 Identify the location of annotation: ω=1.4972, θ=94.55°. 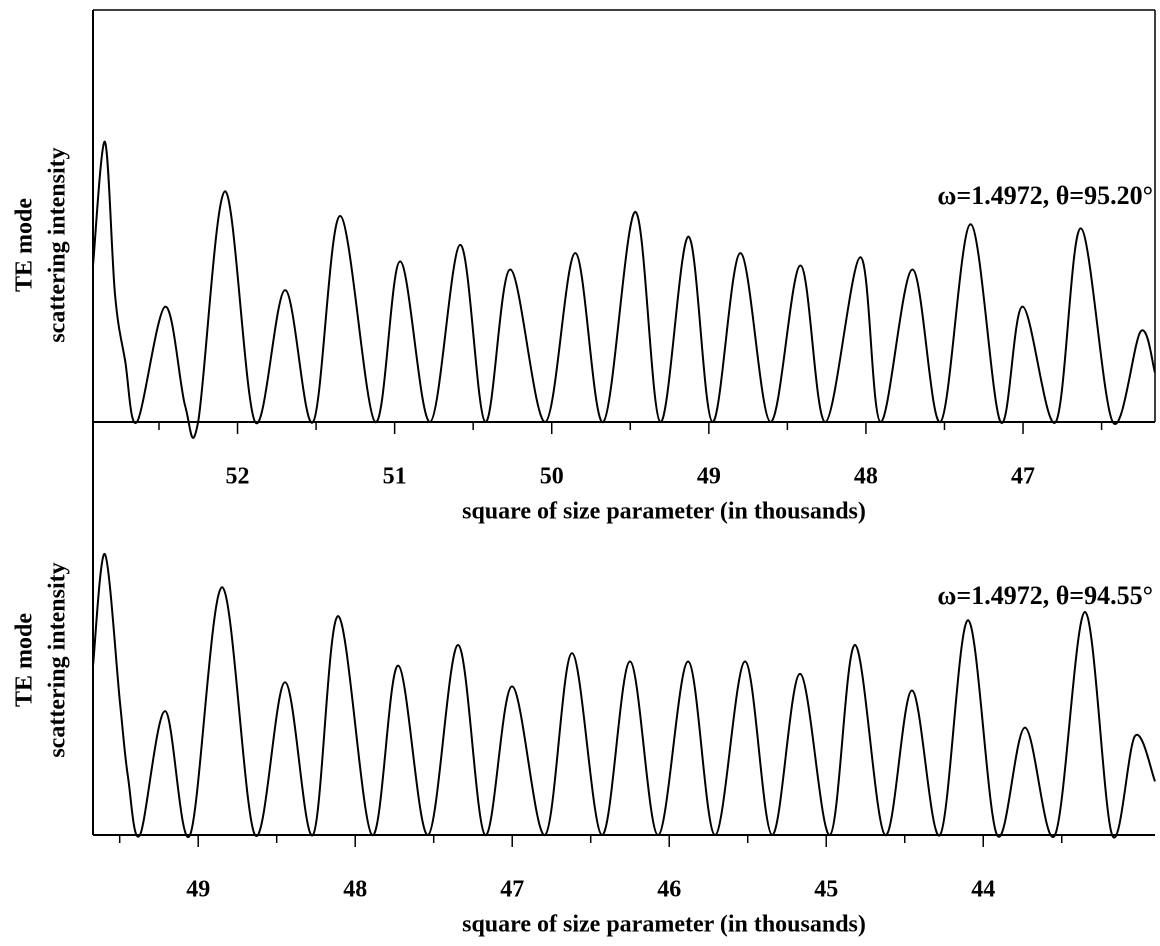
(1045, 595).